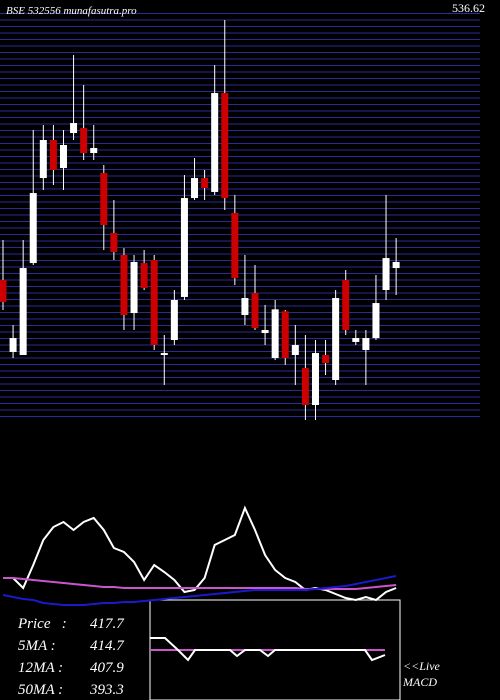 The image size is (500, 700). I want to click on stat-value: 407.9, so click(107, 668).